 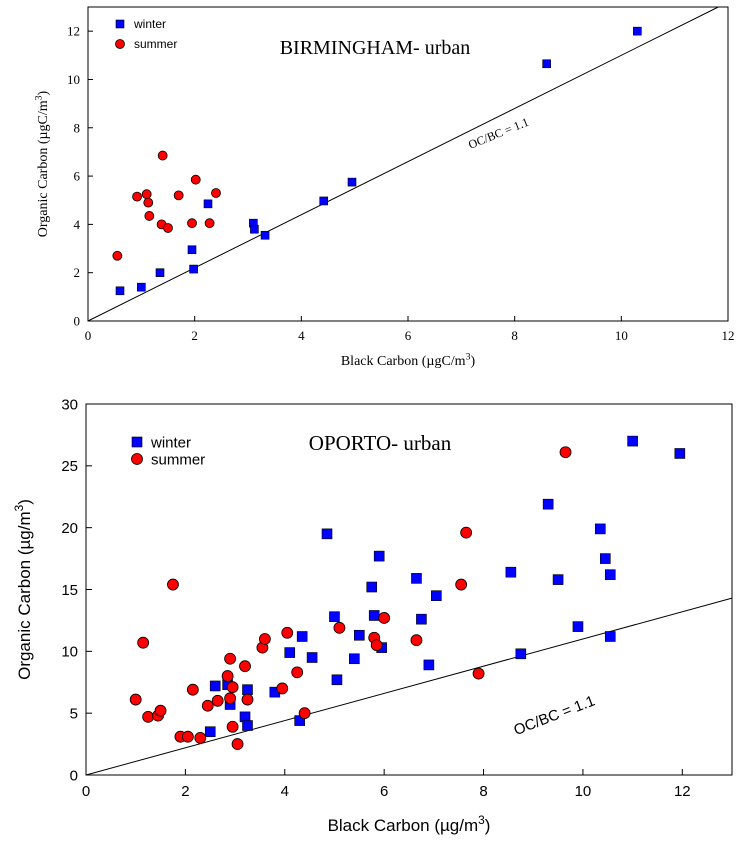 I want to click on legend-marker-summer, so click(x=120, y=44).